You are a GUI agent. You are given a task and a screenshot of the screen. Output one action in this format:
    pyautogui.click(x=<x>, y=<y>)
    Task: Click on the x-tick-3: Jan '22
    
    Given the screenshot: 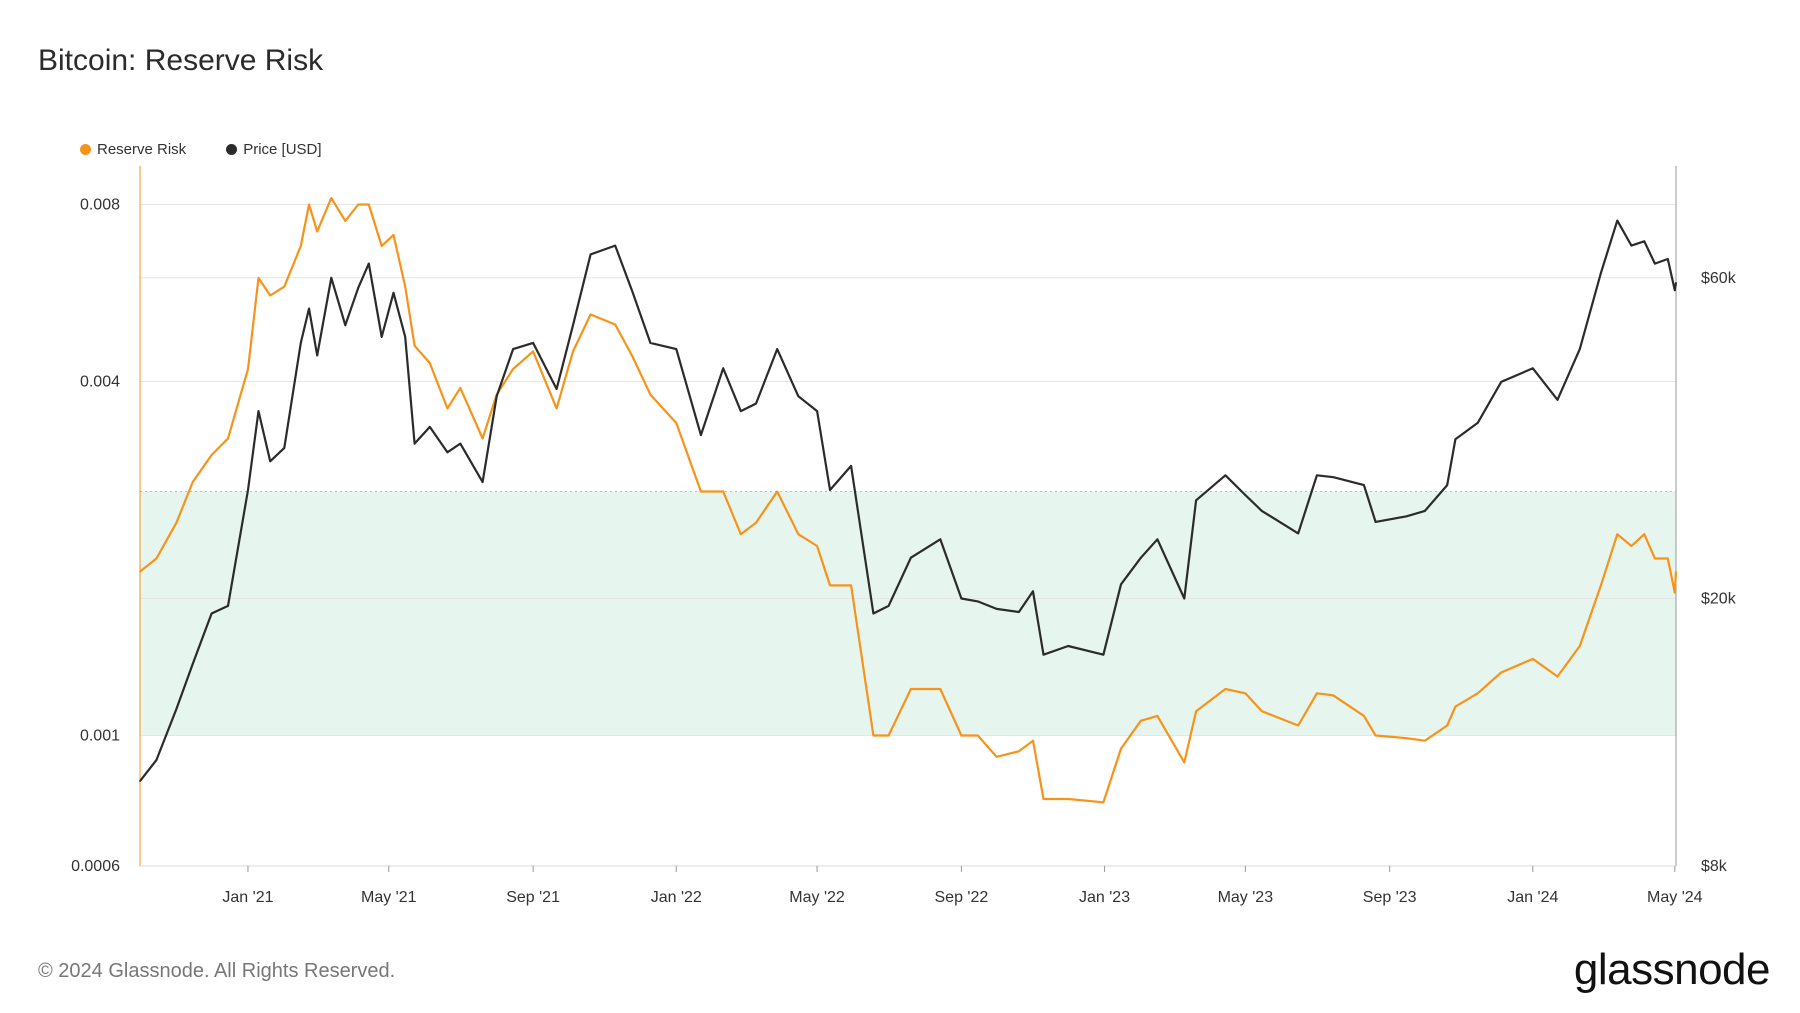 What is the action you would take?
    pyautogui.click(x=676, y=897)
    